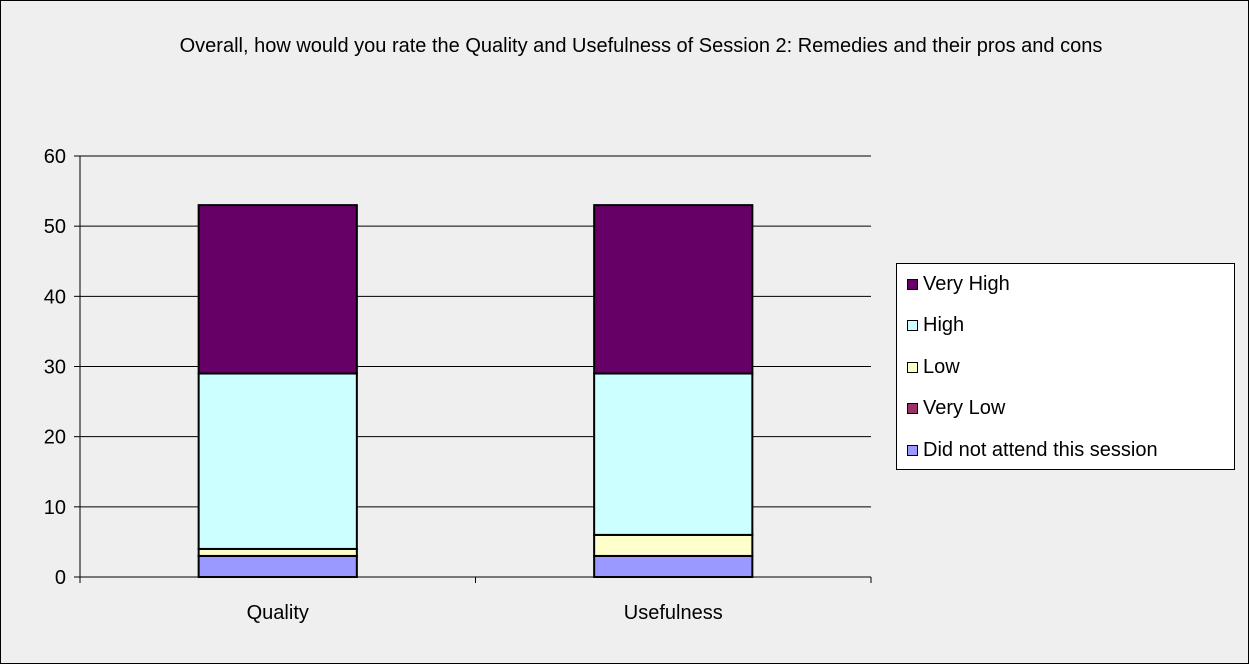  Describe the element at coordinates (673, 566) in the screenshot. I see `bar-did-not-attend-this-session-usefulness` at that location.